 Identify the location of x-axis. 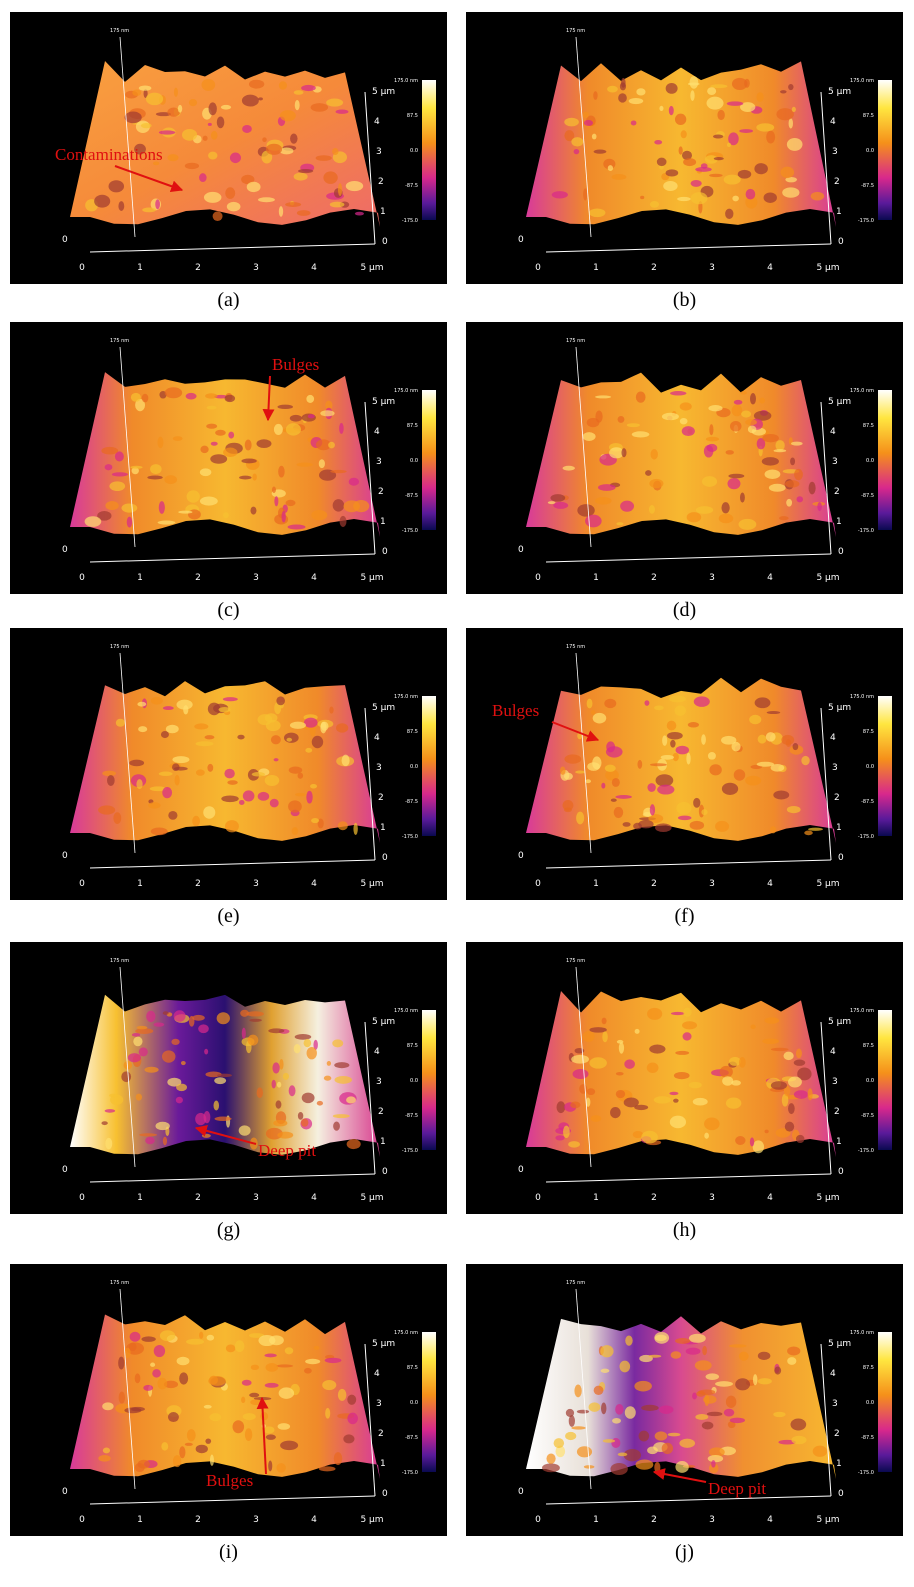
(688, 558).